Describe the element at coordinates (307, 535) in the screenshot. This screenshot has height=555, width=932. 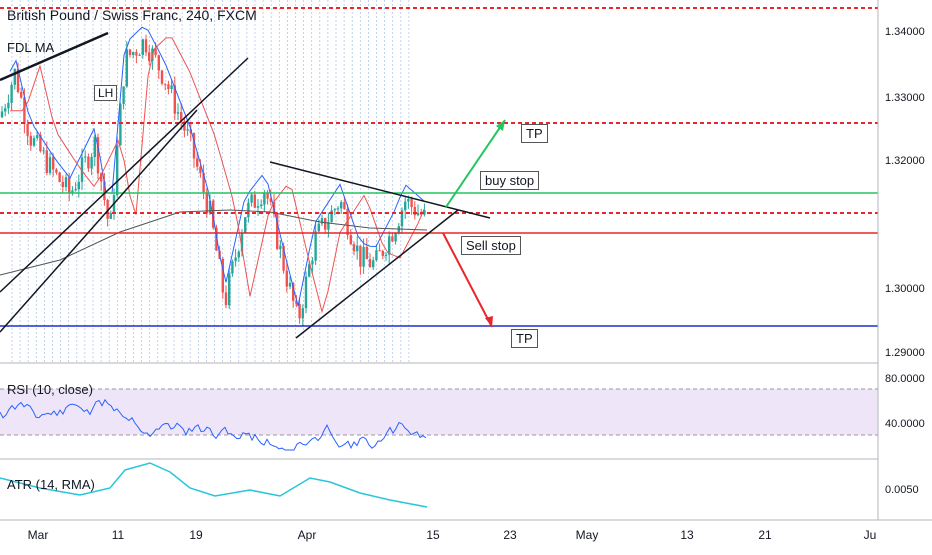
I see `date-label: Apr` at that location.